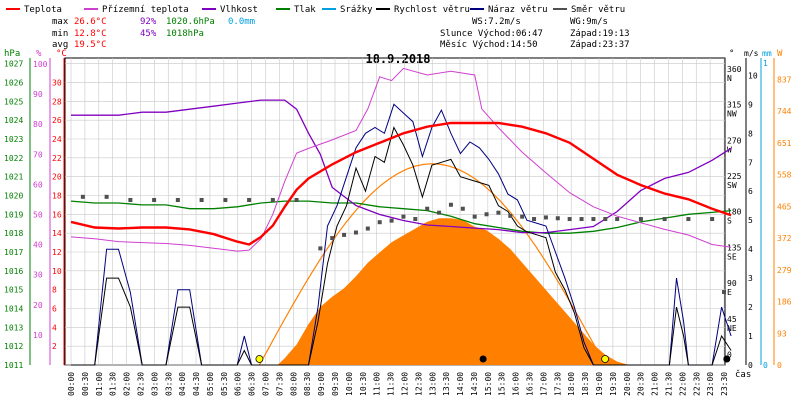 Image resolution: width=800 pixels, height=404 pixels. Describe the element at coordinates (474, 384) in the screenshot. I see `x-tick-label: 14:30` at that location.